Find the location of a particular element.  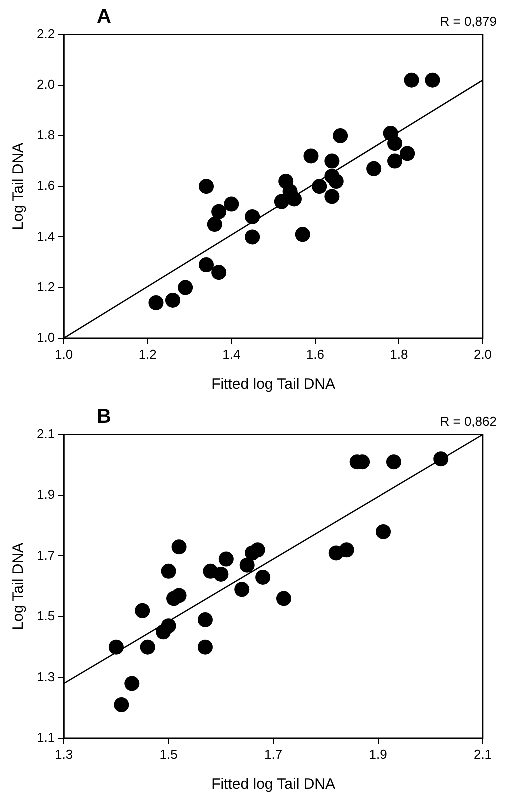

text: R = 0,862 is located at coordinates (468, 421).